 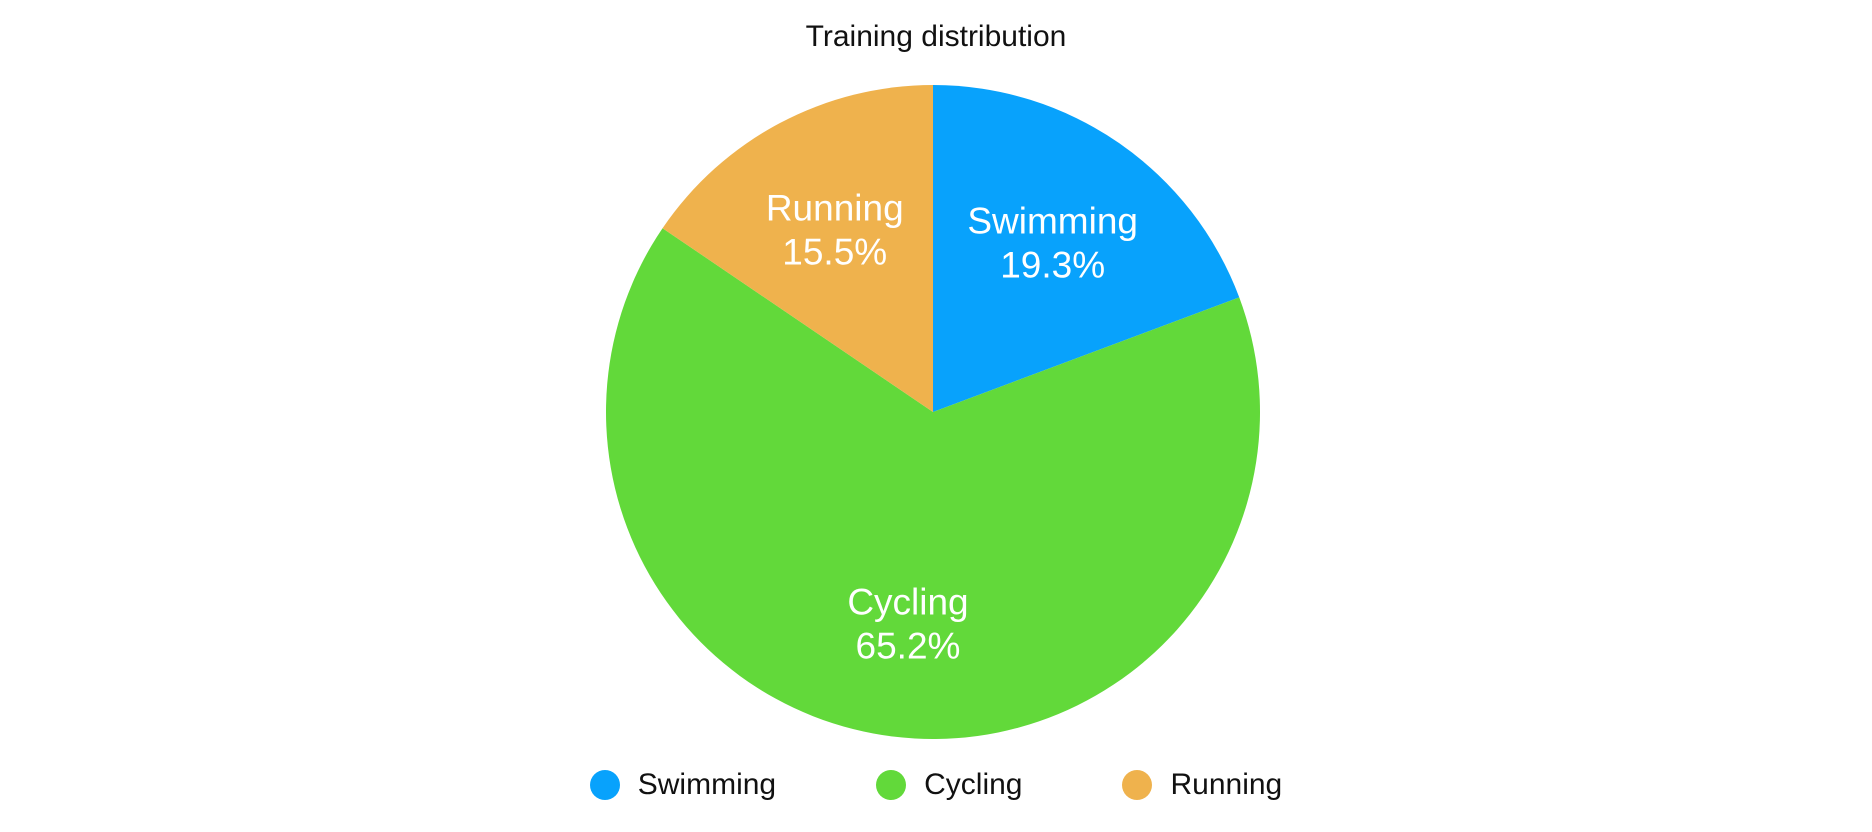 I want to click on slice-category-running: Running, so click(x=835, y=207).